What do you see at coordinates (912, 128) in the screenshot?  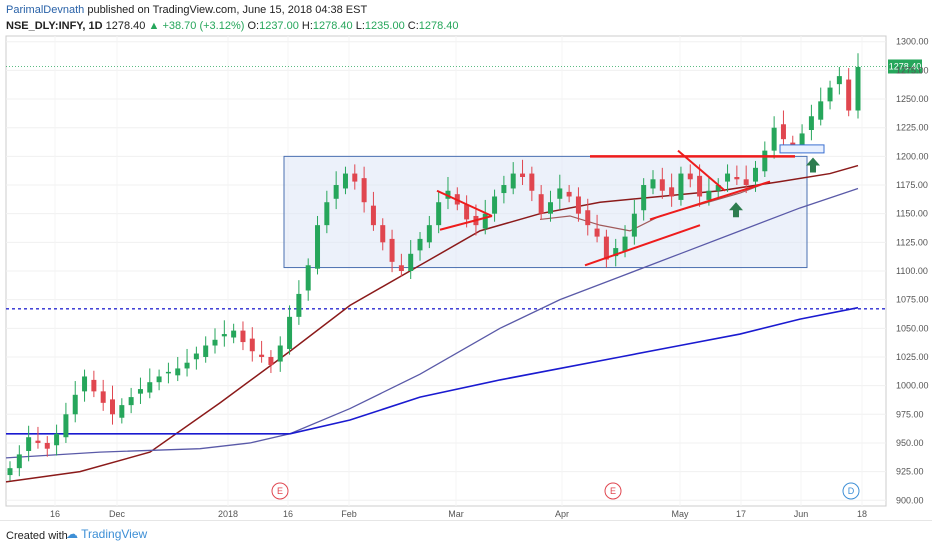 I see `y-tick-label: 1225.00` at bounding box center [912, 128].